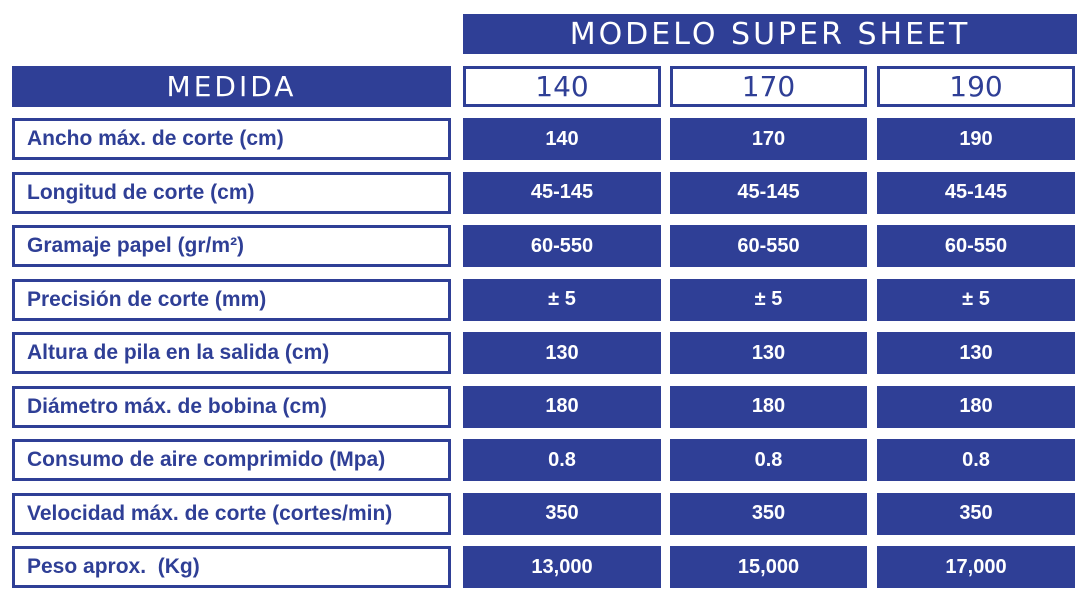 The image size is (1090, 594). I want to click on value-cell: 140, so click(562, 139).